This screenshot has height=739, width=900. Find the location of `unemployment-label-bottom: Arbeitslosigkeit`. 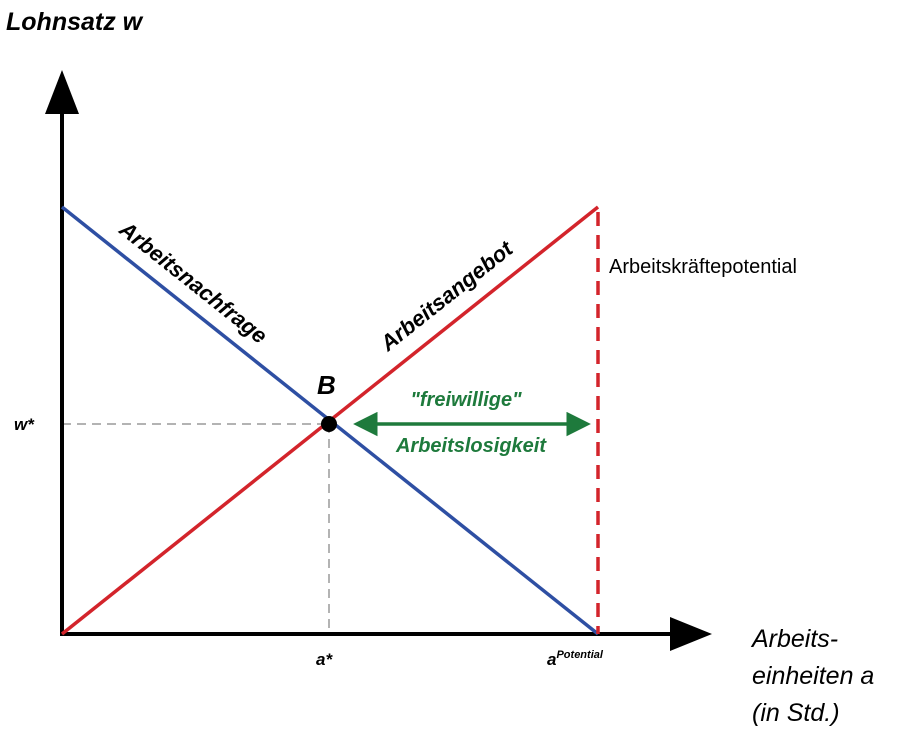

unemployment-label-bottom: Arbeitslosigkeit is located at coordinates (471, 446).